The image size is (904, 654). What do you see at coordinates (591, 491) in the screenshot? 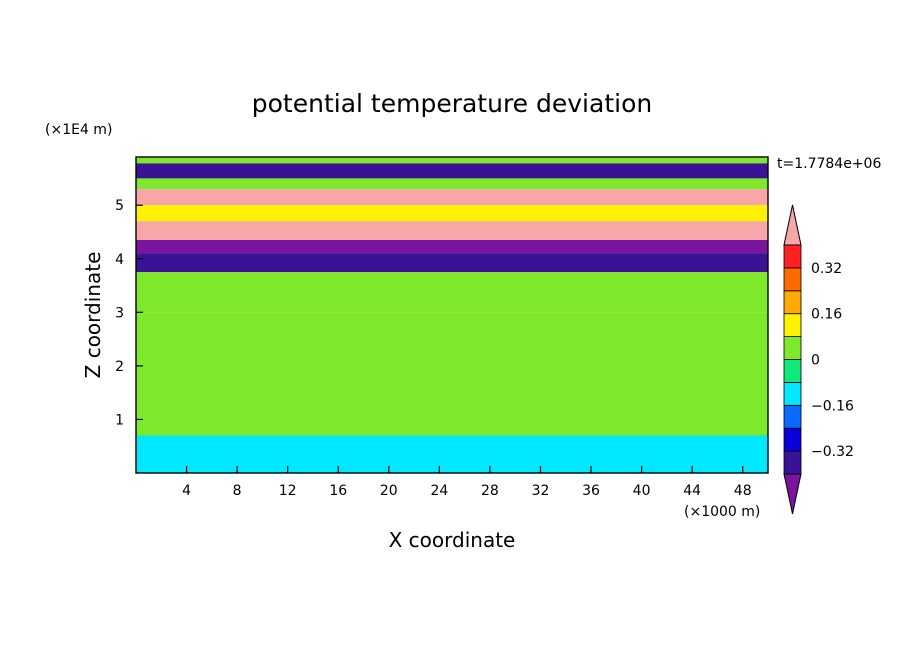
I see `x-tick-label-36: 36` at bounding box center [591, 491].